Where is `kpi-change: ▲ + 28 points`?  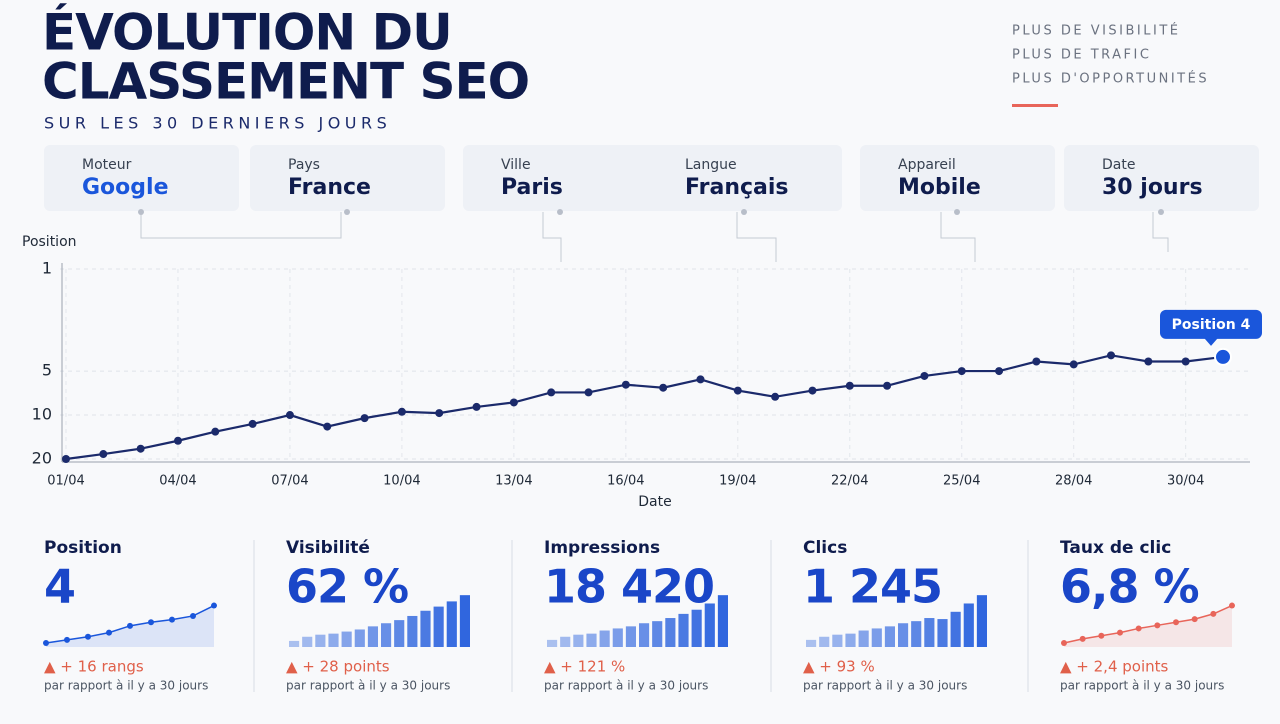
kpi-change: ▲ + 28 points is located at coordinates (338, 667).